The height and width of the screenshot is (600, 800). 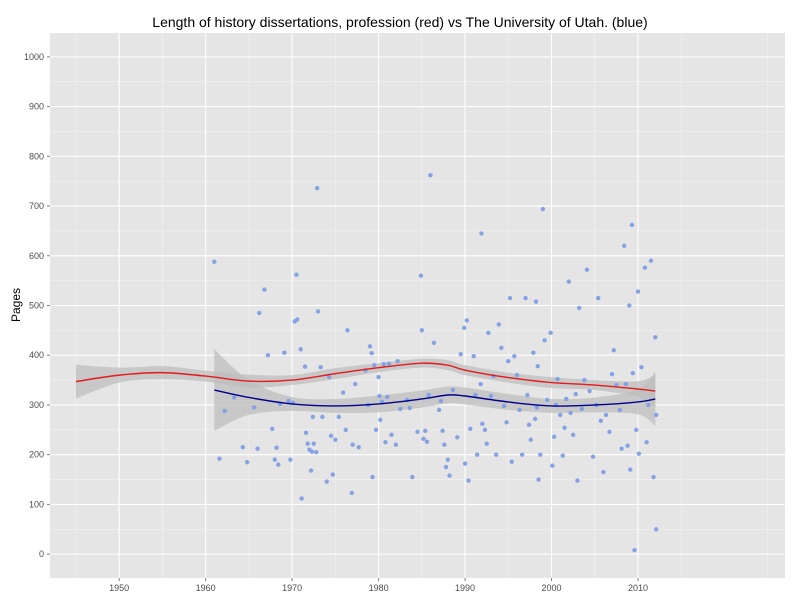 What do you see at coordinates (36, 355) in the screenshot?
I see `y-tick-label: 400` at bounding box center [36, 355].